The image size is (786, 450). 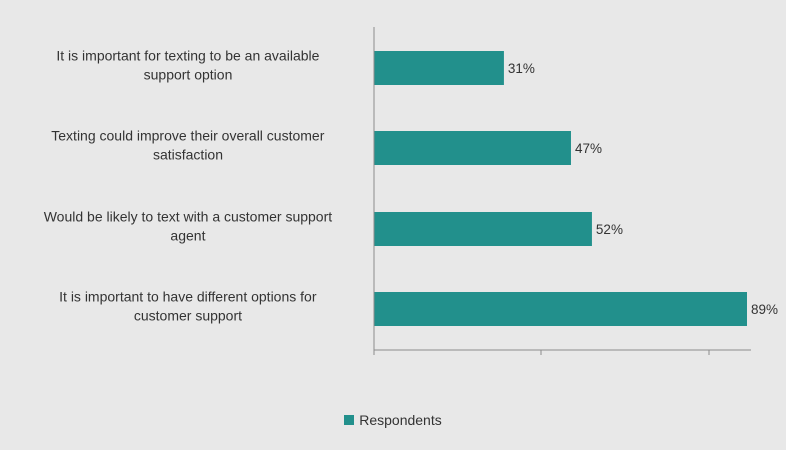 I want to click on category-label-3-line-2: agent, so click(x=187, y=236).